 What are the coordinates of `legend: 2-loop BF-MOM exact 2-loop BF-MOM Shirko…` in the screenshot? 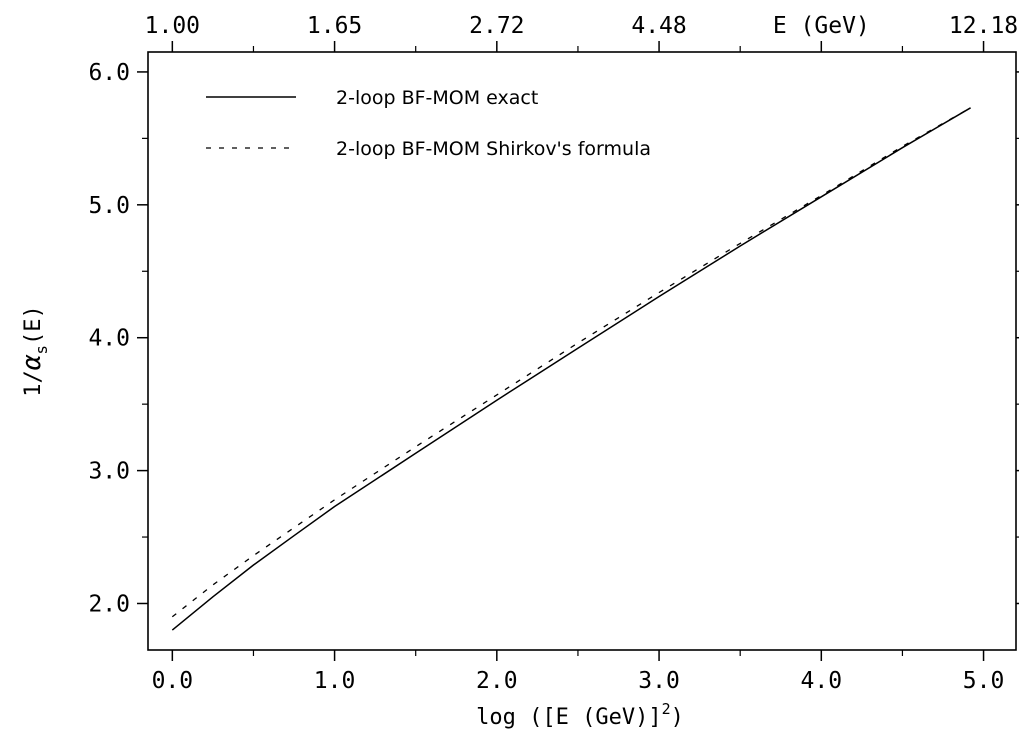 It's located at (428, 123).